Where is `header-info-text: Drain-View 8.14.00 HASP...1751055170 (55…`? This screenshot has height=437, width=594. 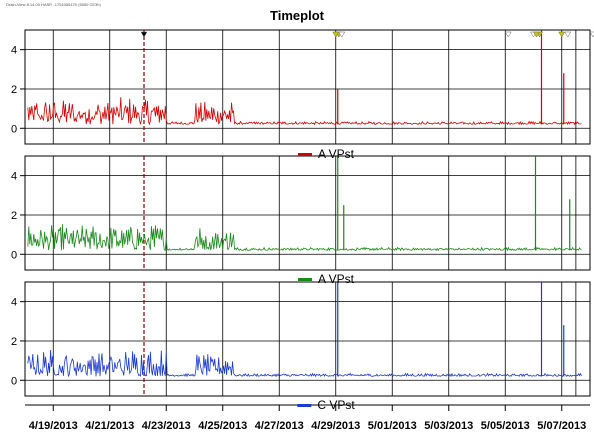 header-info-text: Drain-View 8.14.00 HASP...1751055170 (55… is located at coordinates (53, 4).